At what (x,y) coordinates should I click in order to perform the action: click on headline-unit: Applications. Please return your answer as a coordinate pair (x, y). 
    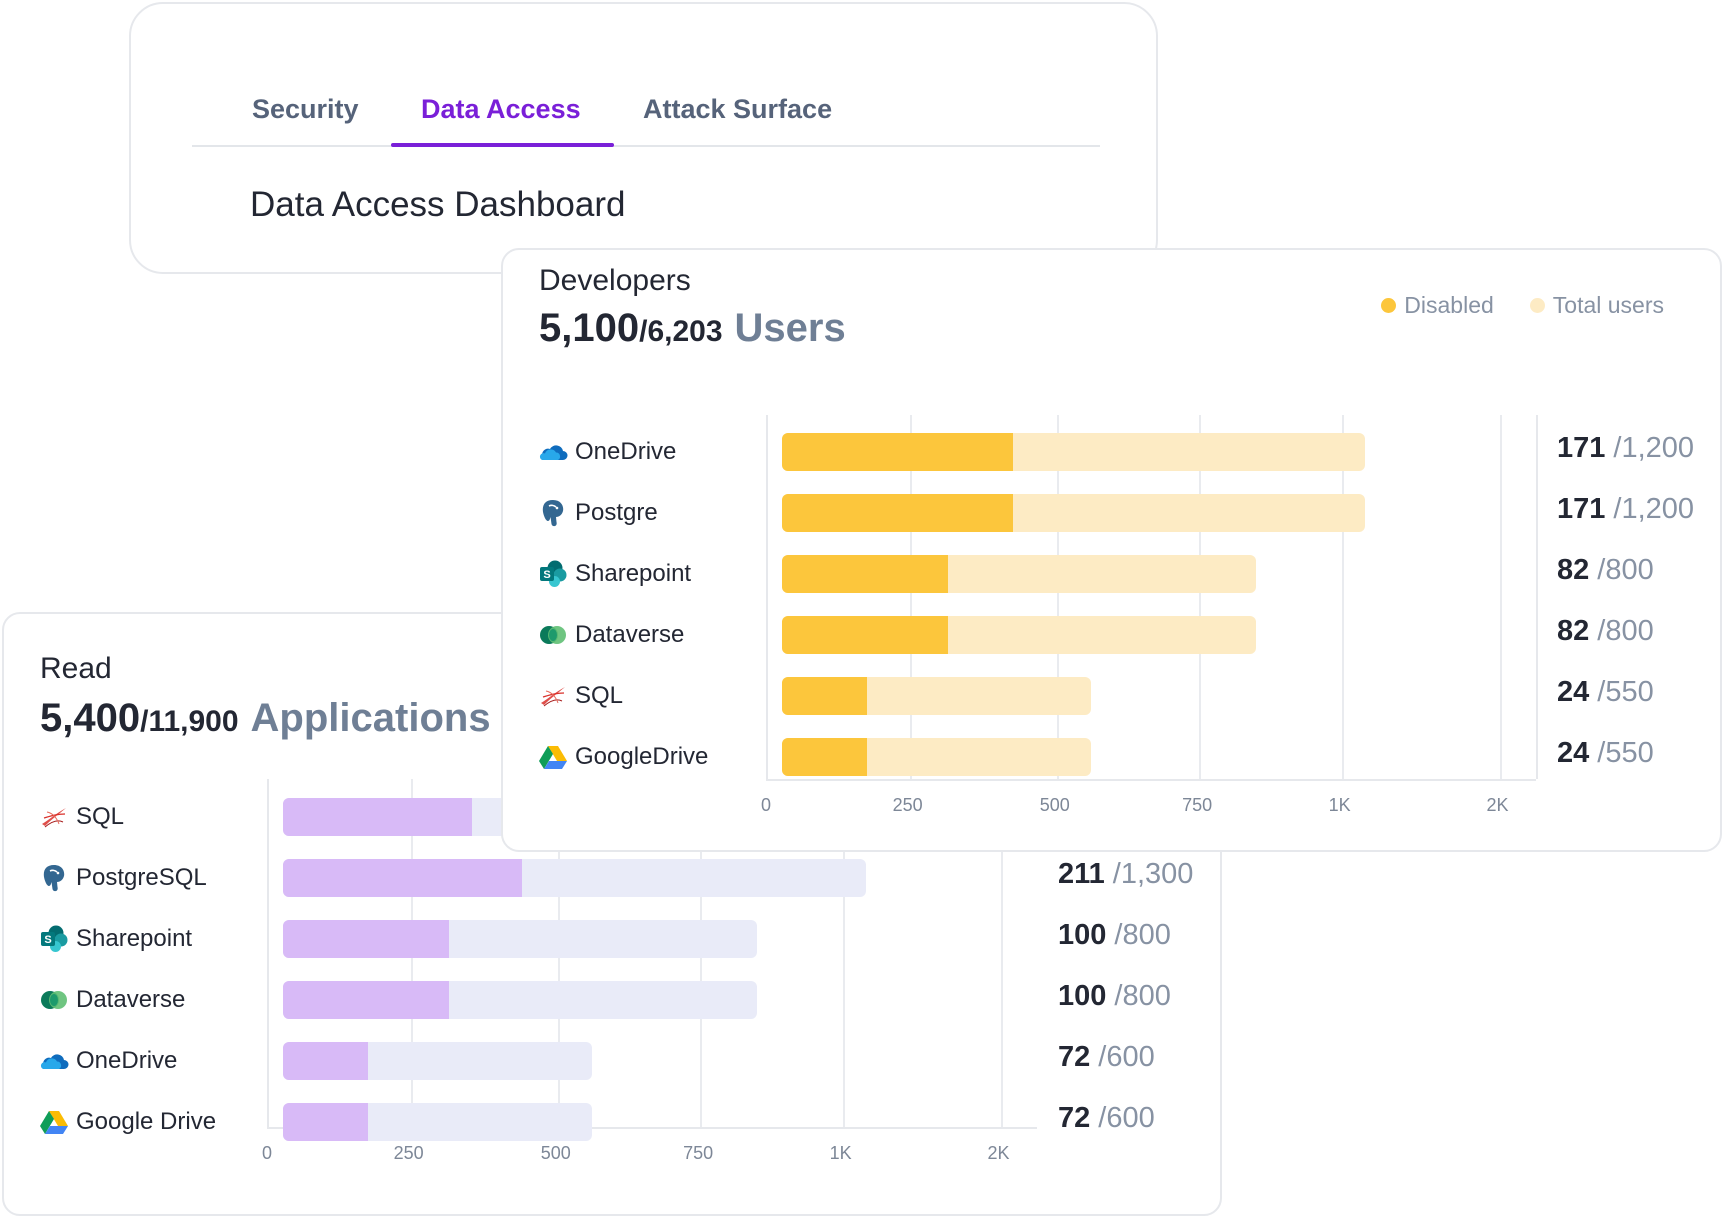
    Looking at the image, I should click on (370, 718).